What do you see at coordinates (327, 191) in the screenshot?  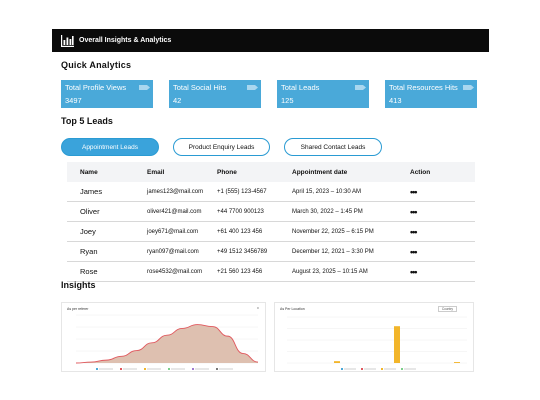 I see `lead-date: April 15, 2023 – 10:30 AM` at bounding box center [327, 191].